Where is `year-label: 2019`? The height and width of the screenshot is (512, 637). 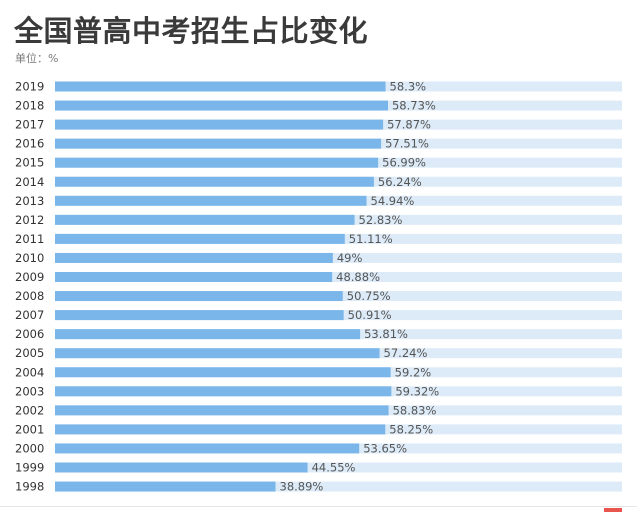 year-label: 2019 is located at coordinates (29, 87).